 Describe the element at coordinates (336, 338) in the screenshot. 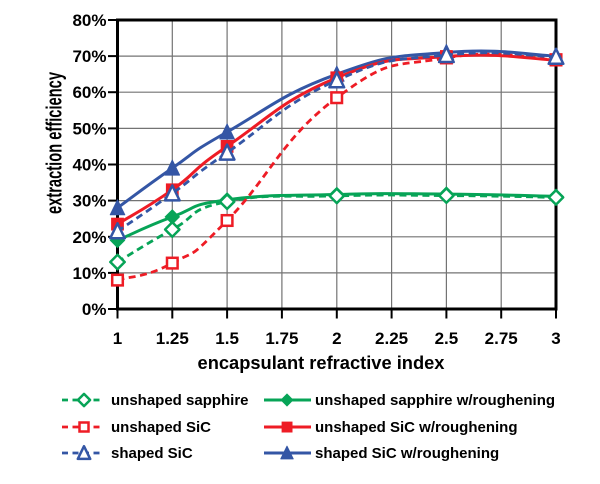

I see `svg-text: 2` at that location.